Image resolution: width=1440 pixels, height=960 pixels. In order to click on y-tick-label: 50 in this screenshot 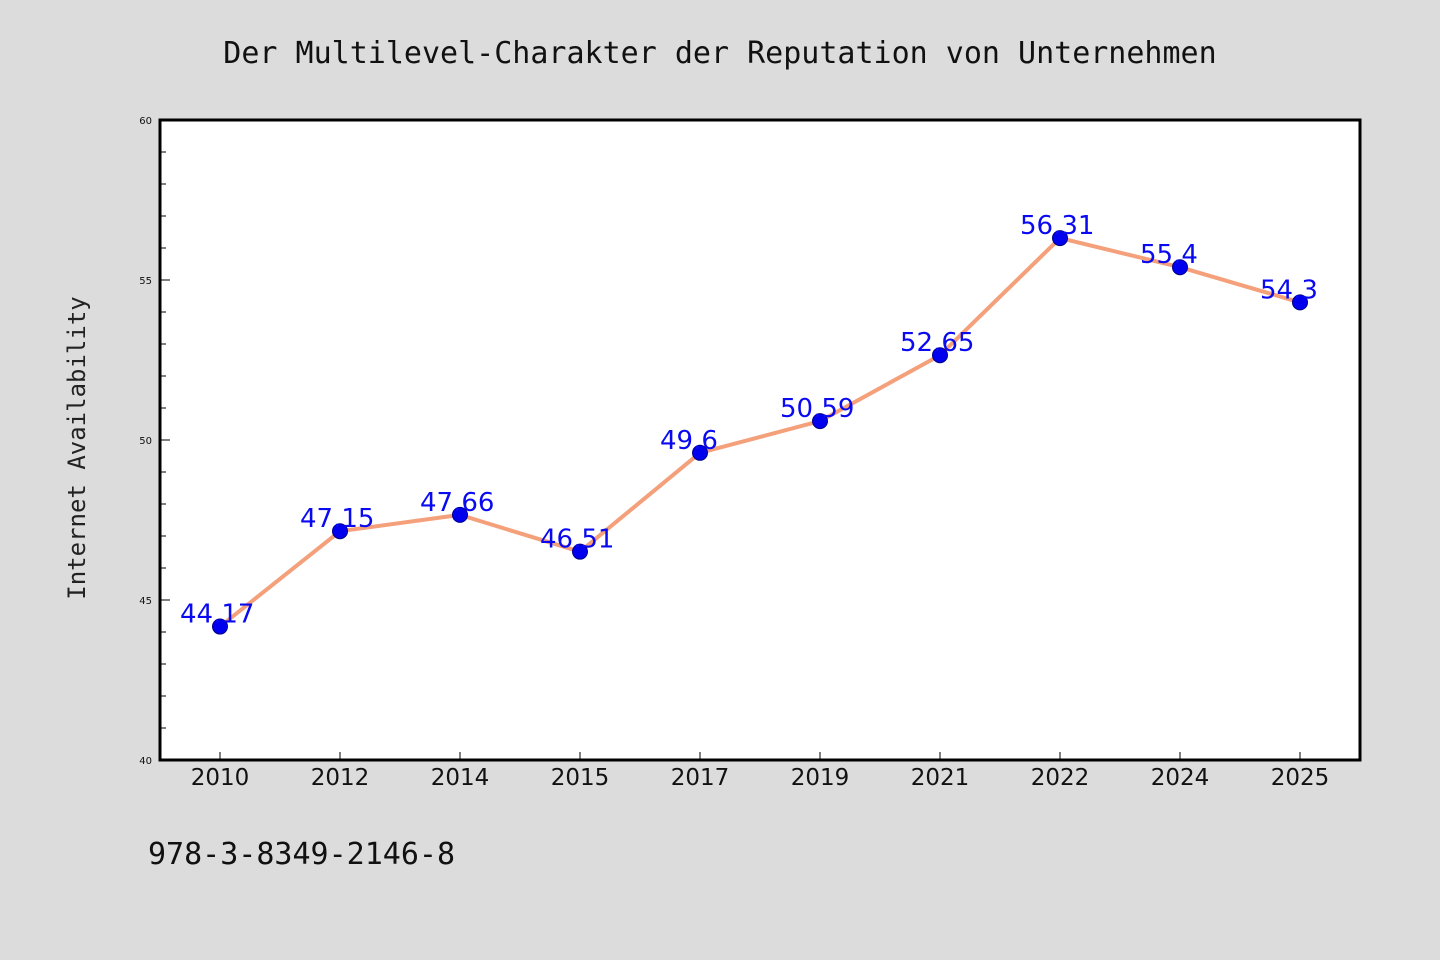, I will do `click(145, 441)`.